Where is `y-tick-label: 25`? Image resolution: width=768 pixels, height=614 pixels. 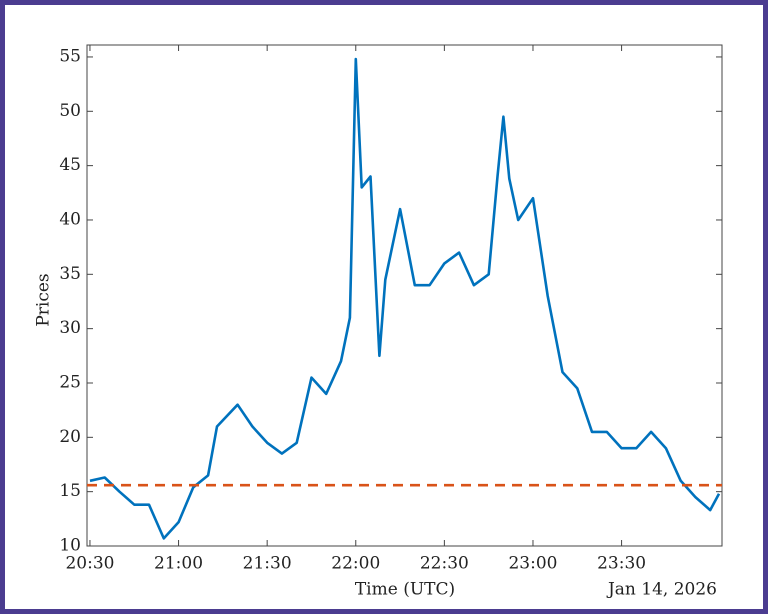 y-tick-label: 25 is located at coordinates (70, 382).